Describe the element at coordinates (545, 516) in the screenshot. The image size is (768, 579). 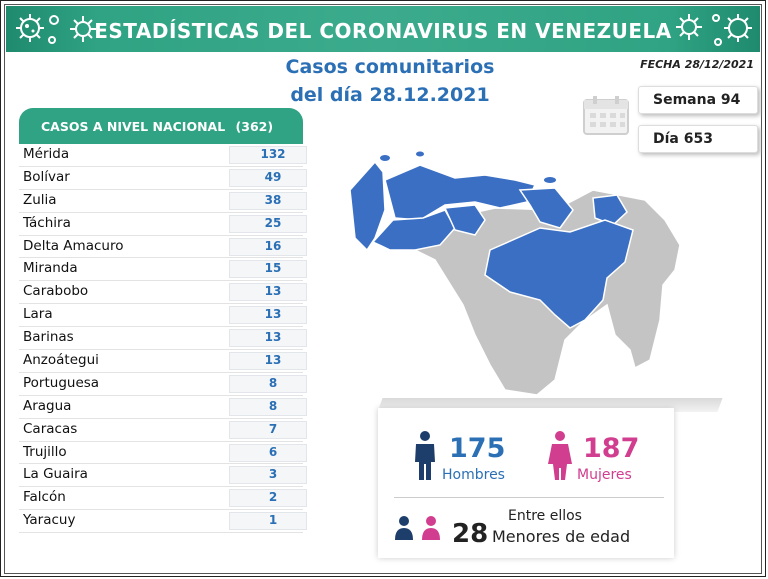
I see `minors-caption: Entre ellos` at that location.